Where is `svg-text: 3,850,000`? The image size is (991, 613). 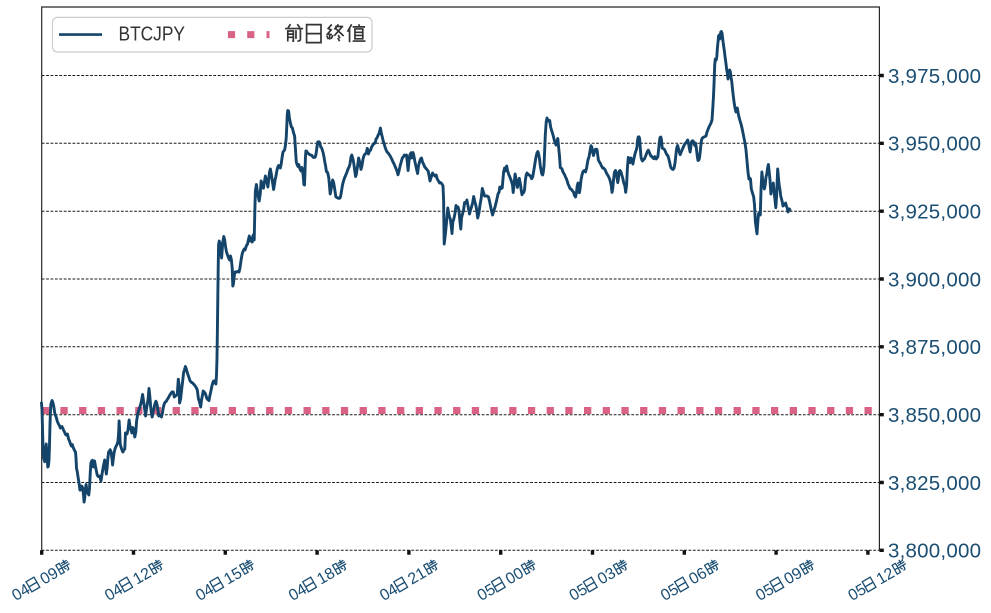 svg-text: 3,850,000 is located at coordinates (934, 415).